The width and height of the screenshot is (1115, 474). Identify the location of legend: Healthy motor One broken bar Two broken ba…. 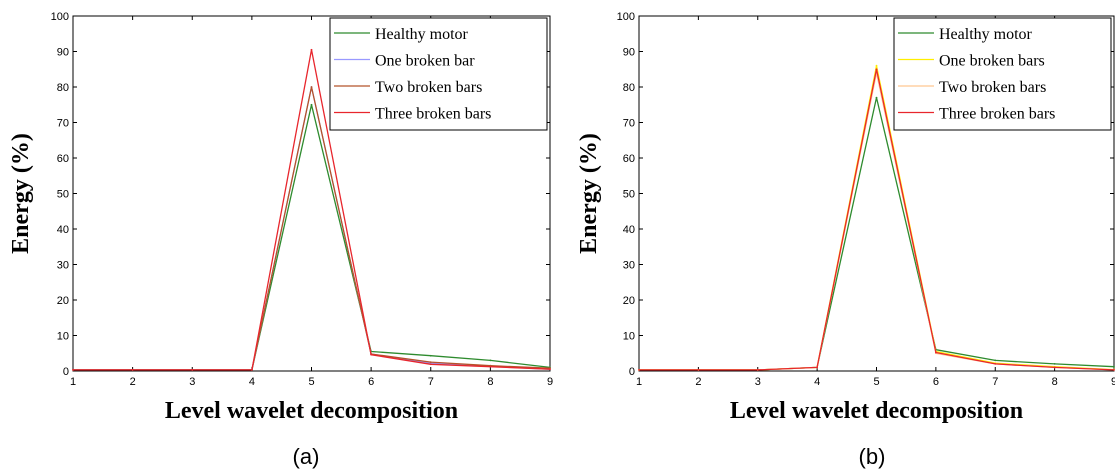
(438, 74).